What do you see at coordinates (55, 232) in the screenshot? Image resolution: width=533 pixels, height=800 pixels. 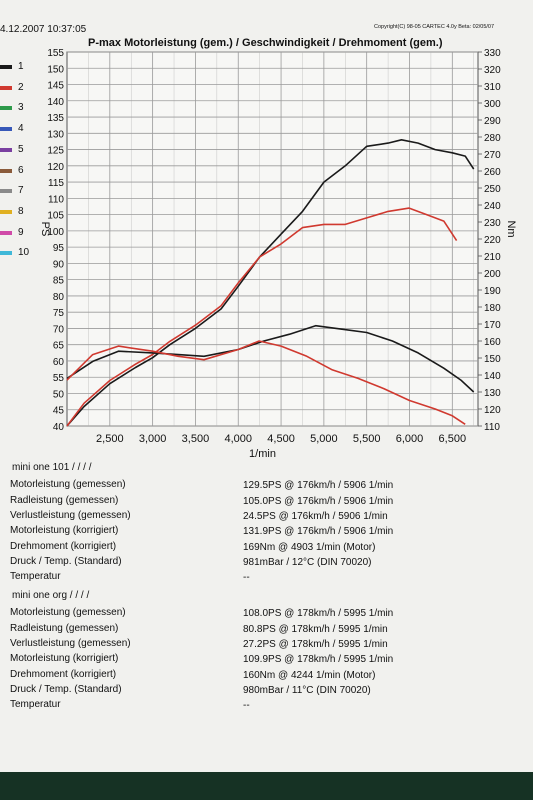 I see `y-tick-label: 100` at bounding box center [55, 232].